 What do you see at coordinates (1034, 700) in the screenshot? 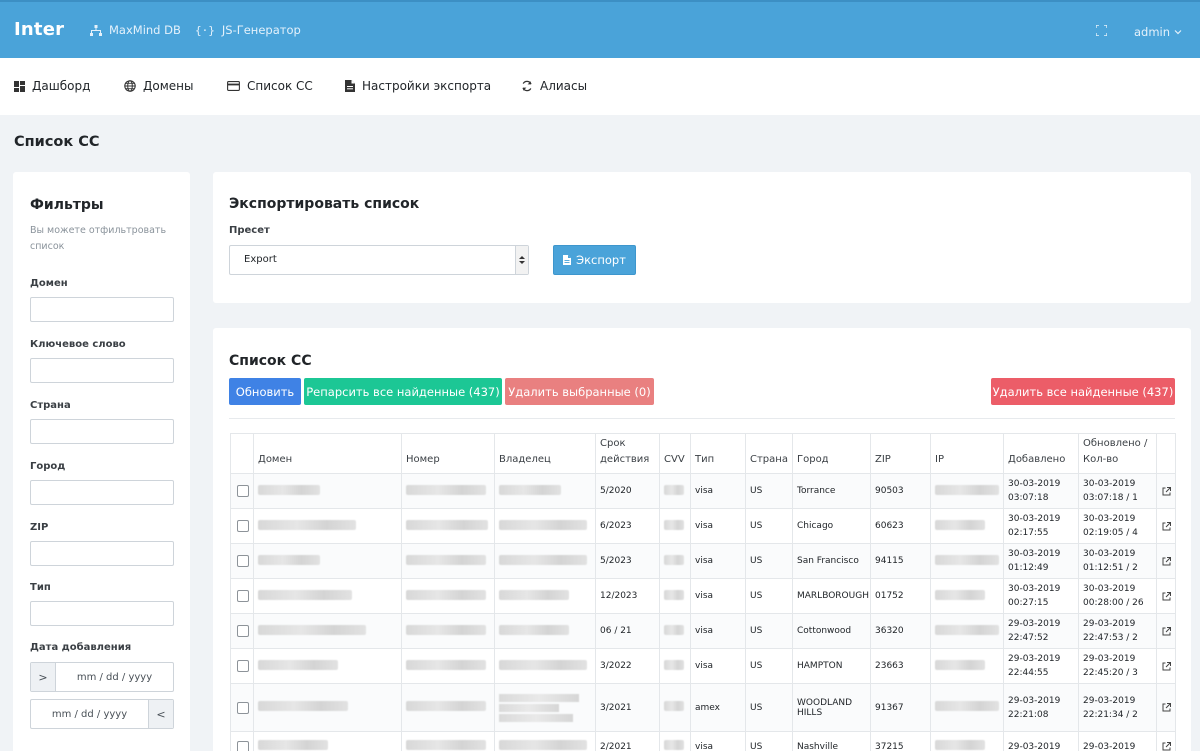
I see `added-date: 29-03-2019` at bounding box center [1034, 700].